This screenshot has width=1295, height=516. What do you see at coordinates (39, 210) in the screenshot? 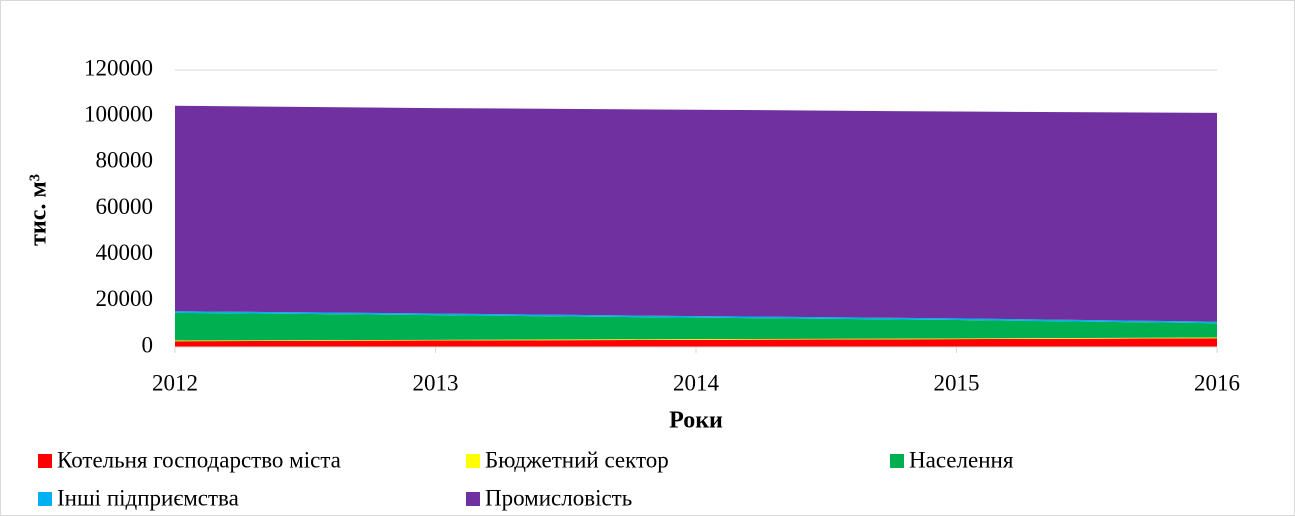
I see `y-axis-label: тис. м³` at bounding box center [39, 210].